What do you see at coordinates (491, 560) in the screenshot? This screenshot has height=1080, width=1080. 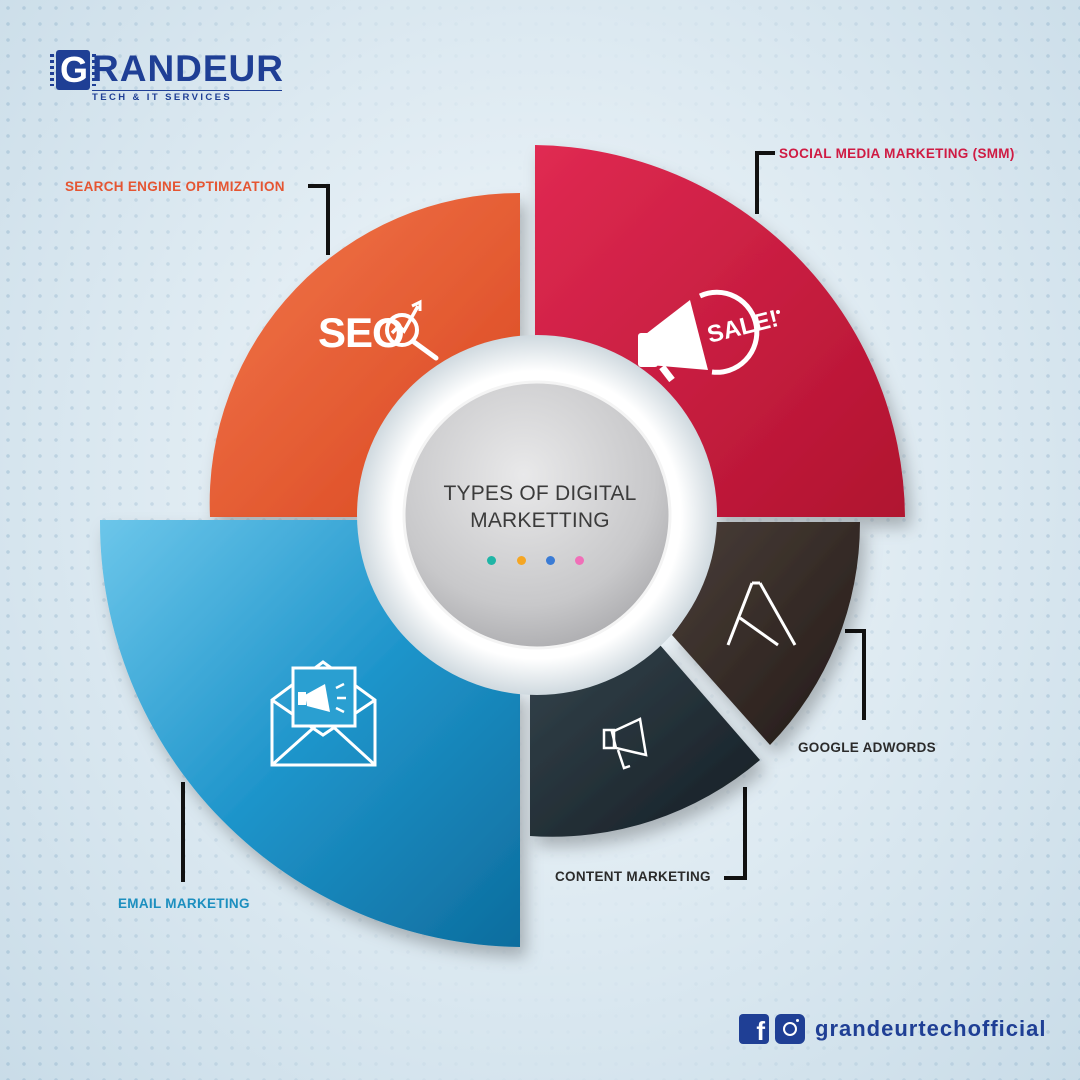 I see `dot-teal` at bounding box center [491, 560].